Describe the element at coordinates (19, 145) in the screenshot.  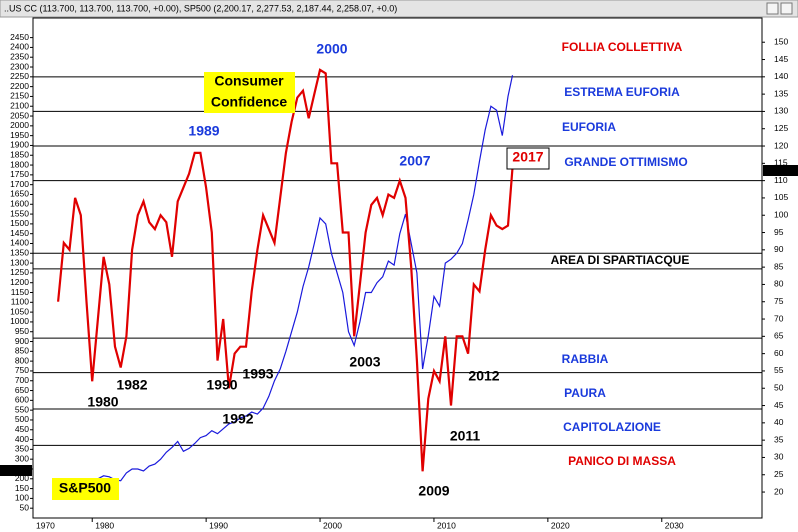
I see `y-tick-label: 1900` at that location.